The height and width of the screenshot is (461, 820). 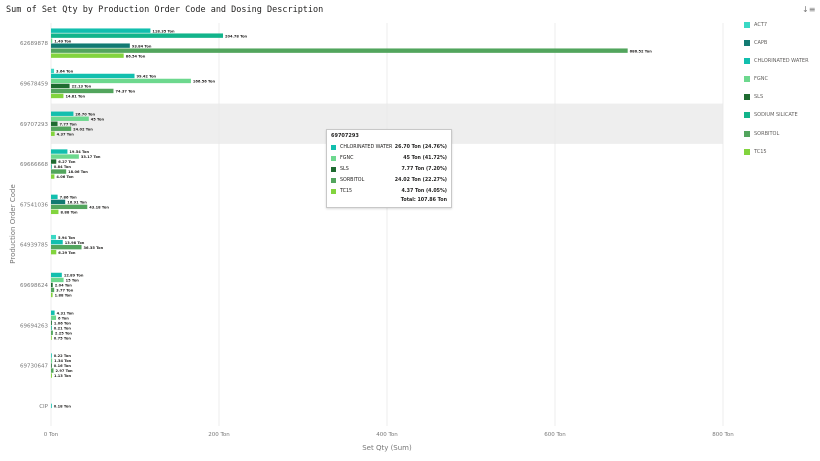 I want to click on data-label: 7.77 Ton, so click(x=69, y=124).